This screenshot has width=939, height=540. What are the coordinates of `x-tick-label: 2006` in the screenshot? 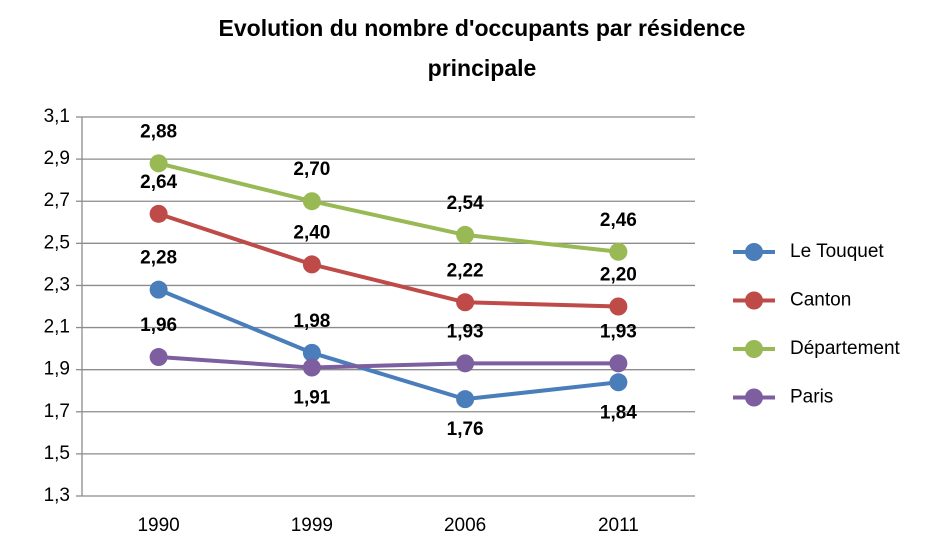 It's located at (465, 525).